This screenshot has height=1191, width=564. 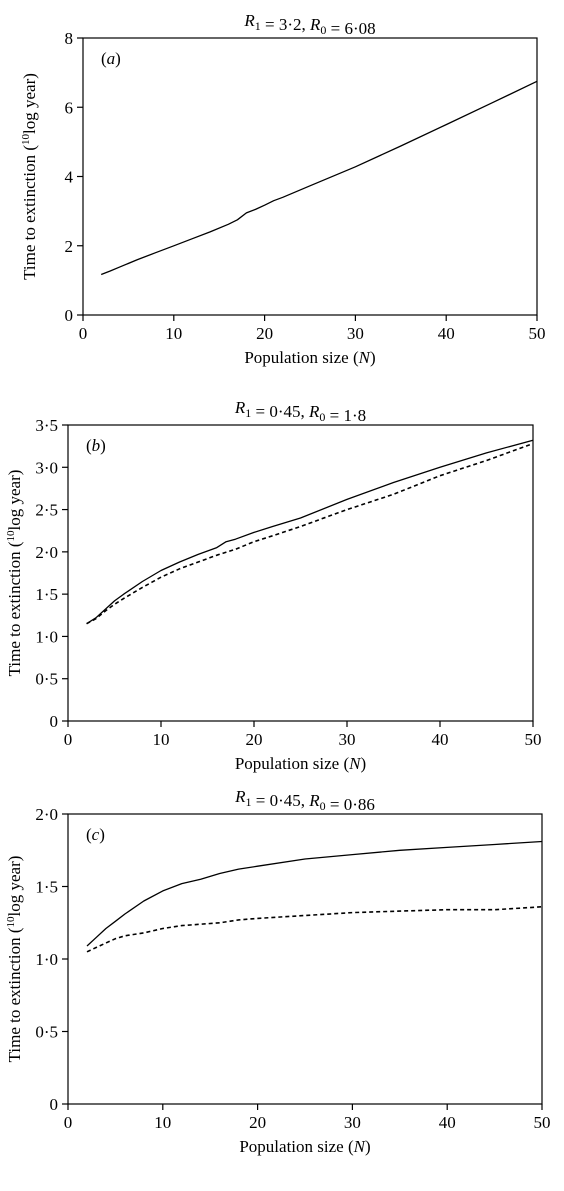 What do you see at coordinates (111, 58) in the screenshot?
I see `panel-letter: (a)` at bounding box center [111, 58].